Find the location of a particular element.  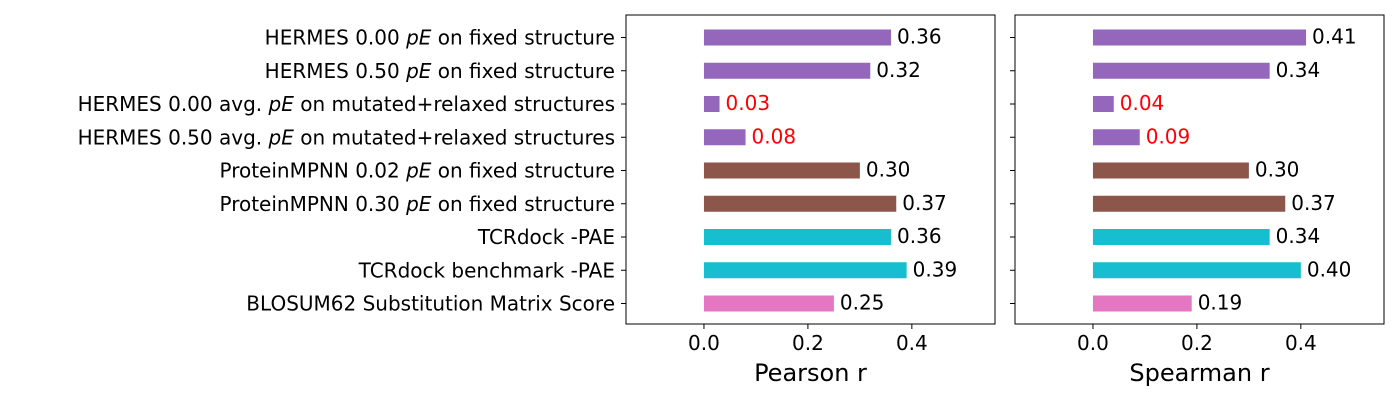

value-label: 0.25 is located at coordinates (862, 303).